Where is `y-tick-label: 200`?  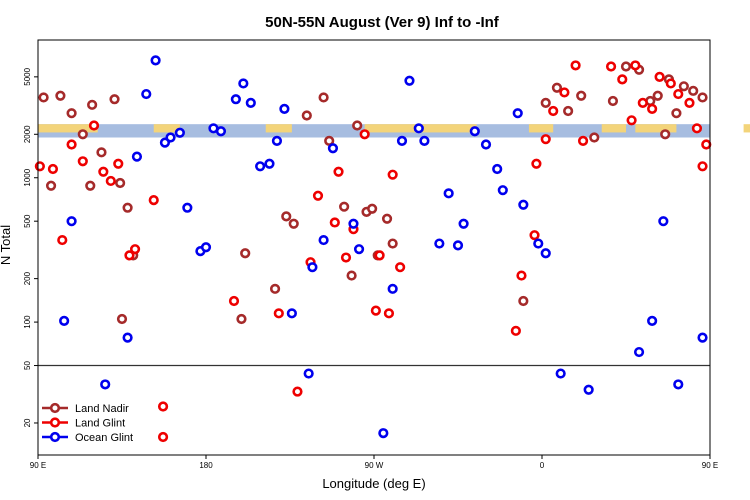
y-tick-label: 200 is located at coordinates (27, 278).